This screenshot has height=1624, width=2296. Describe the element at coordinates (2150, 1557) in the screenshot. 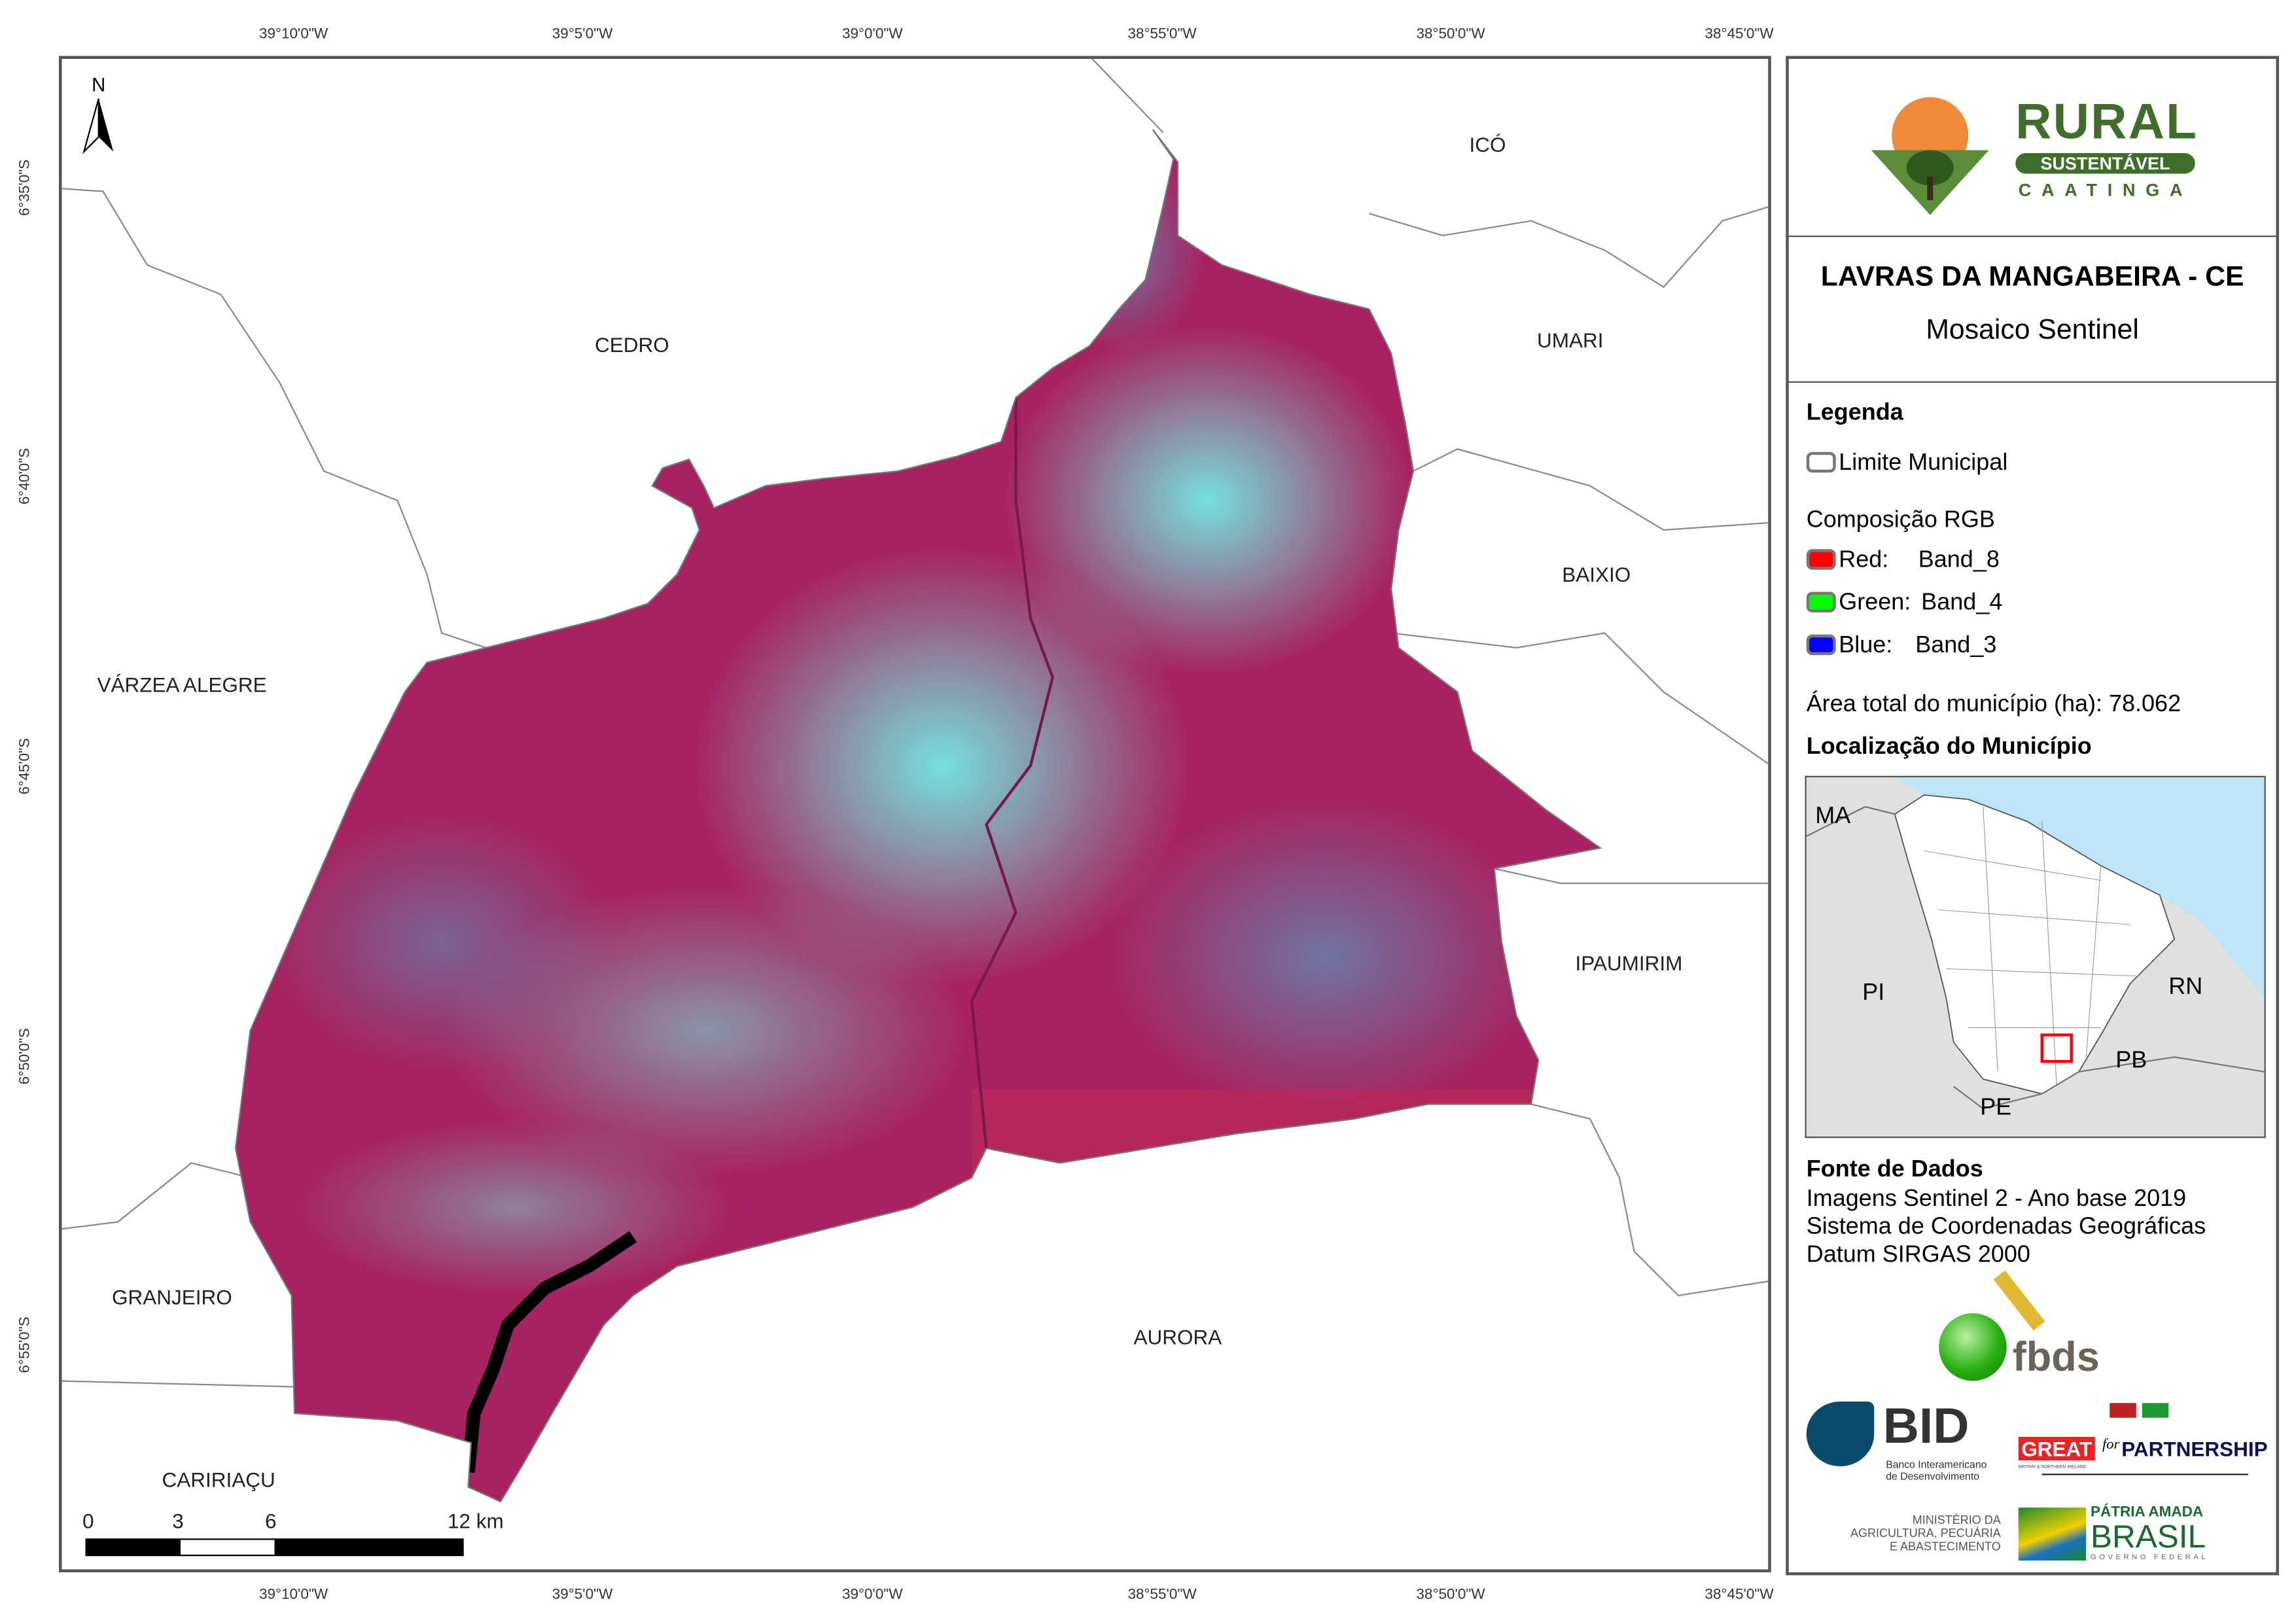

I see `brasil-line: GOVERNO FEDERAL` at that location.